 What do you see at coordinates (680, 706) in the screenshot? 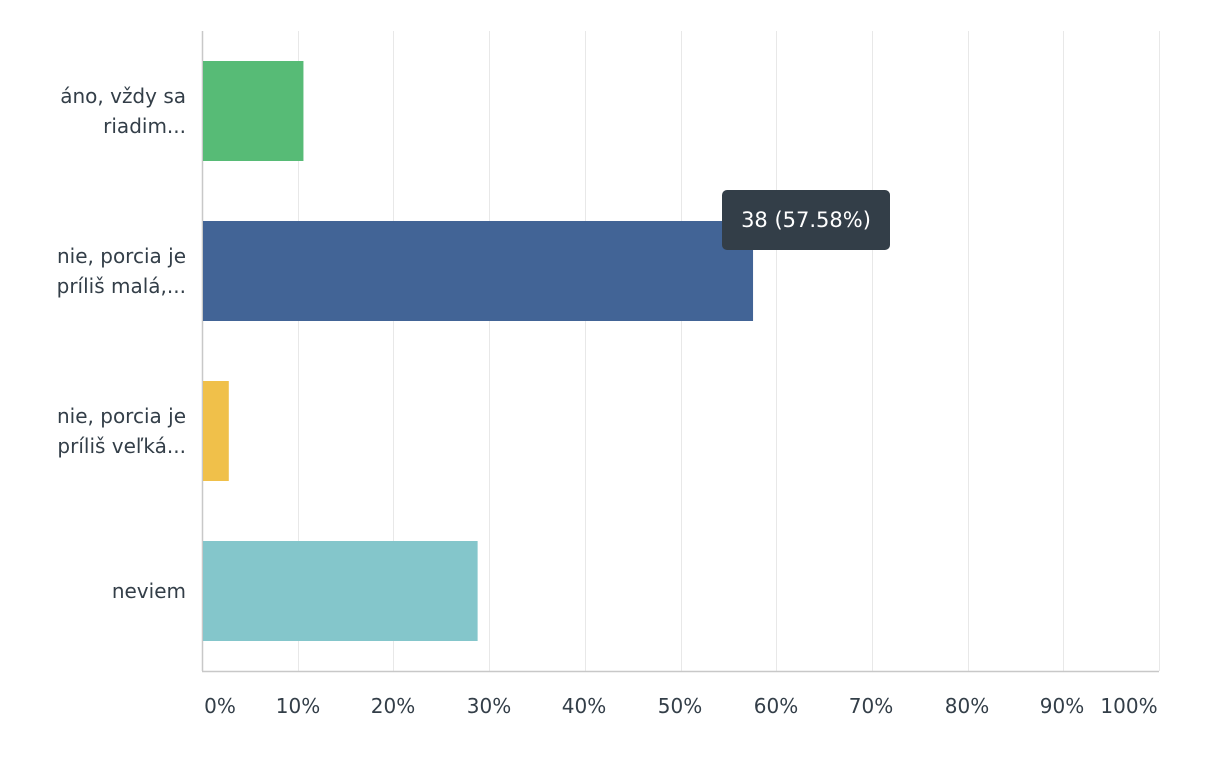
I see `x-tick-label-50: 50%` at bounding box center [680, 706].